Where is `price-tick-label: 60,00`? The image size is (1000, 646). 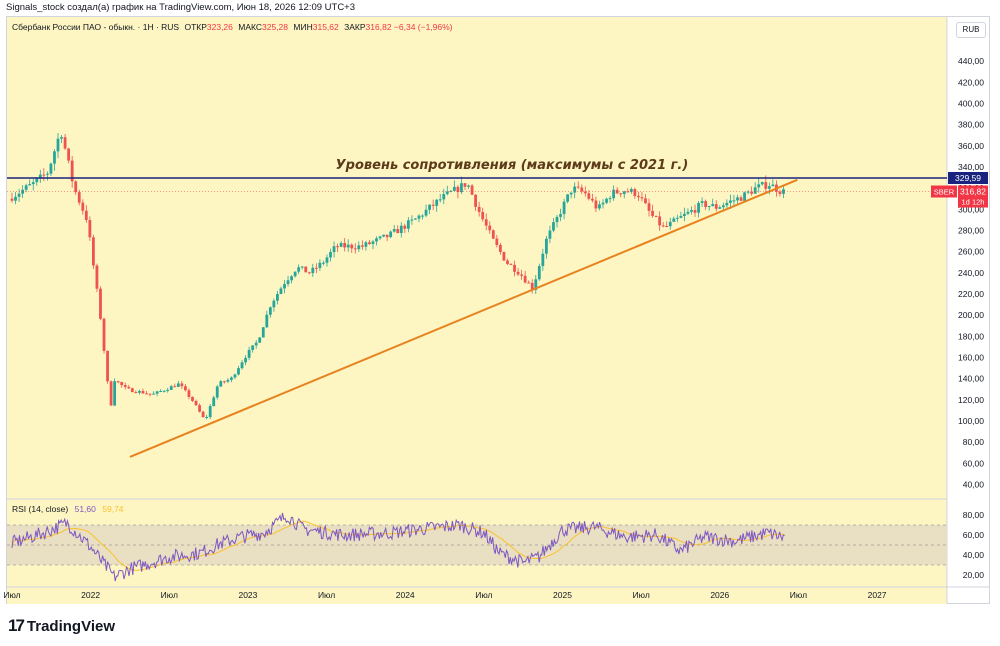 price-tick-label: 60,00 is located at coordinates (974, 463).